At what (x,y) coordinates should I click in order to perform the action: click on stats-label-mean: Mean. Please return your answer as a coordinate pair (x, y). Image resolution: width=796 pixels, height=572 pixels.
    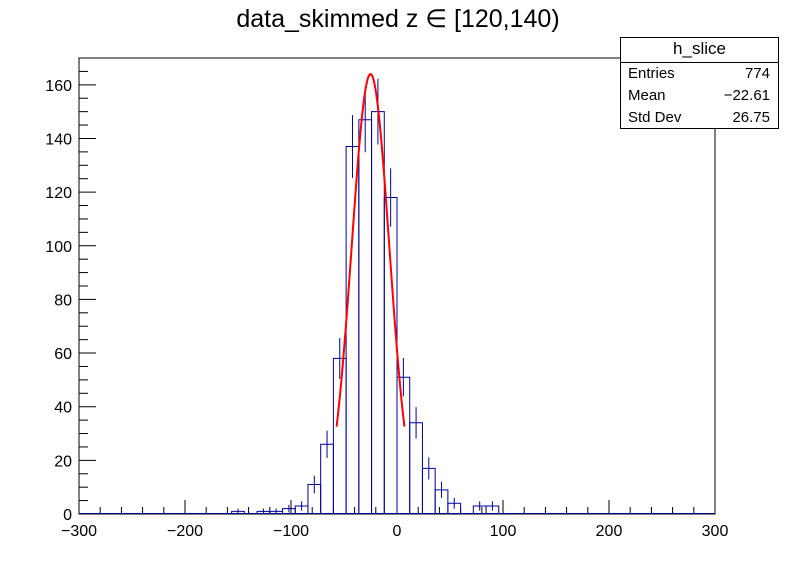
    Looking at the image, I should click on (647, 95).